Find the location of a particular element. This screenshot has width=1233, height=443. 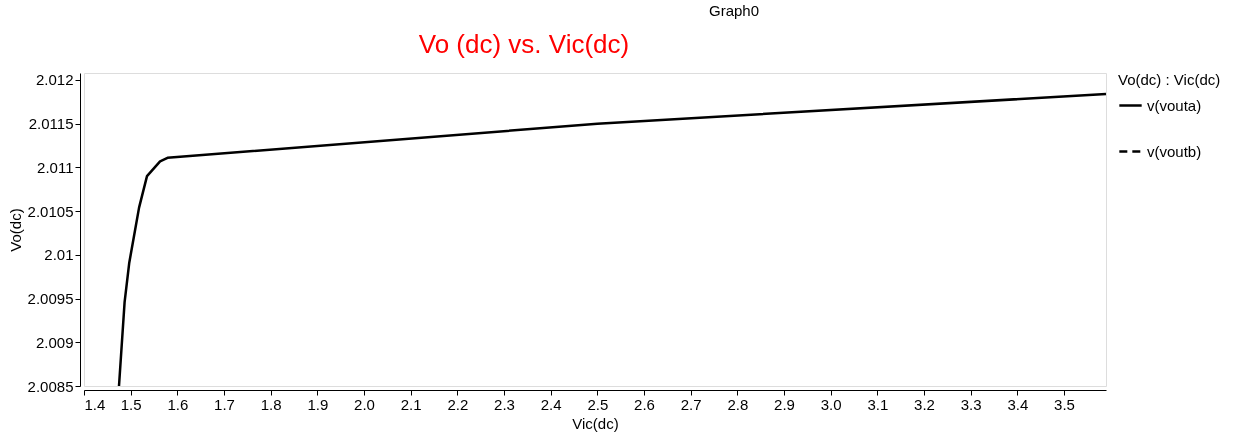

caption: Graph0 is located at coordinates (734, 10).